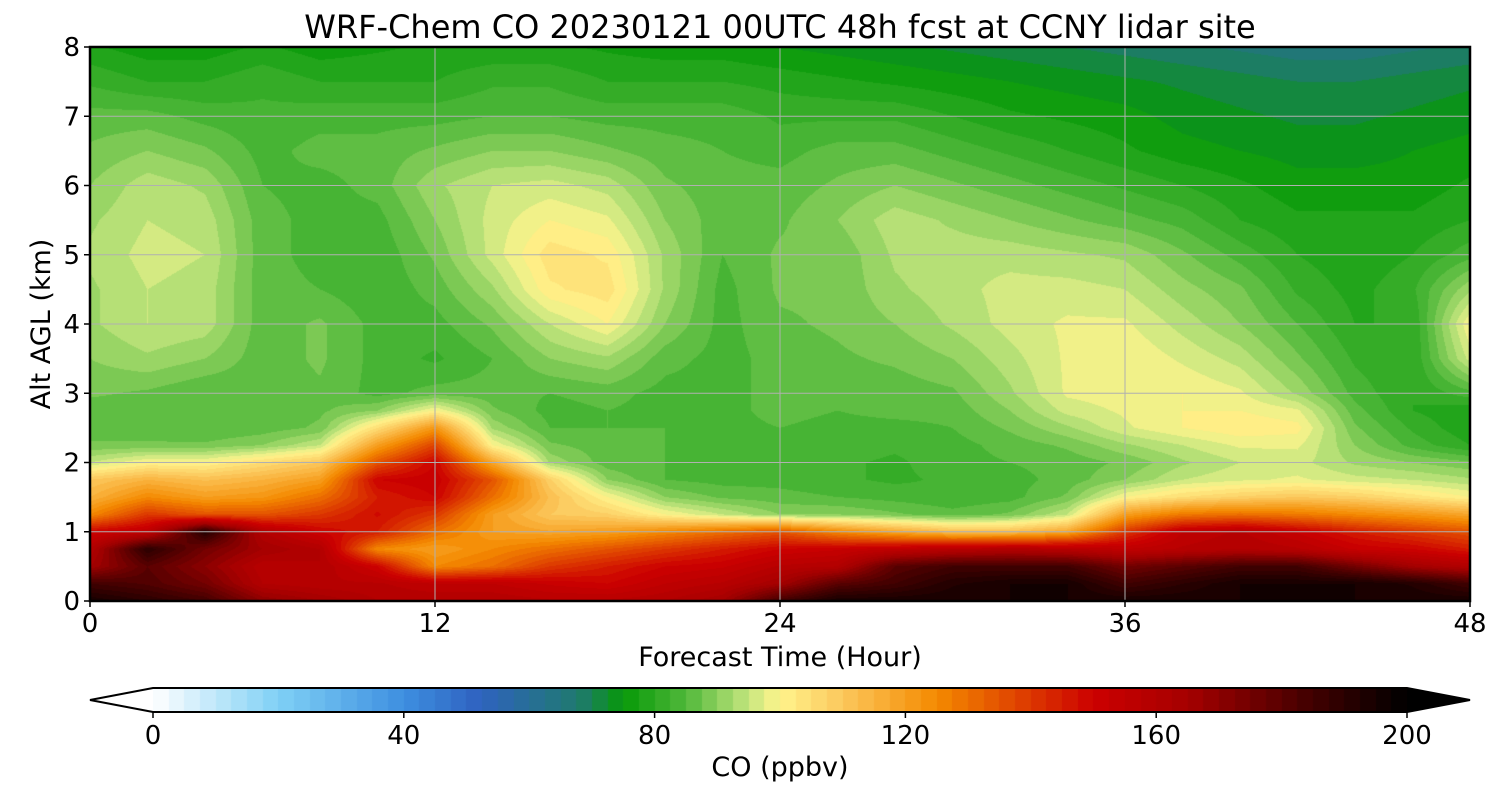  Describe the element at coordinates (71, 394) in the screenshot. I see `y-tick-label: 3` at that location.